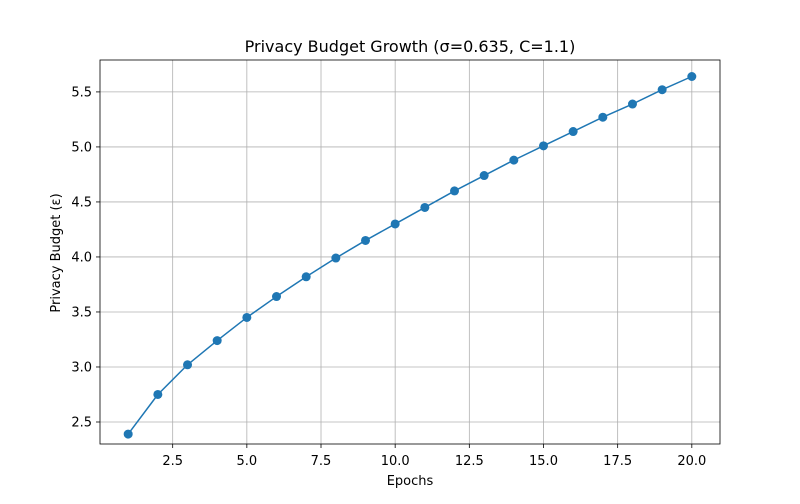 The height and width of the screenshot is (504, 800). What do you see at coordinates (617, 461) in the screenshot?
I see `x-tick-label: 17.5` at bounding box center [617, 461].